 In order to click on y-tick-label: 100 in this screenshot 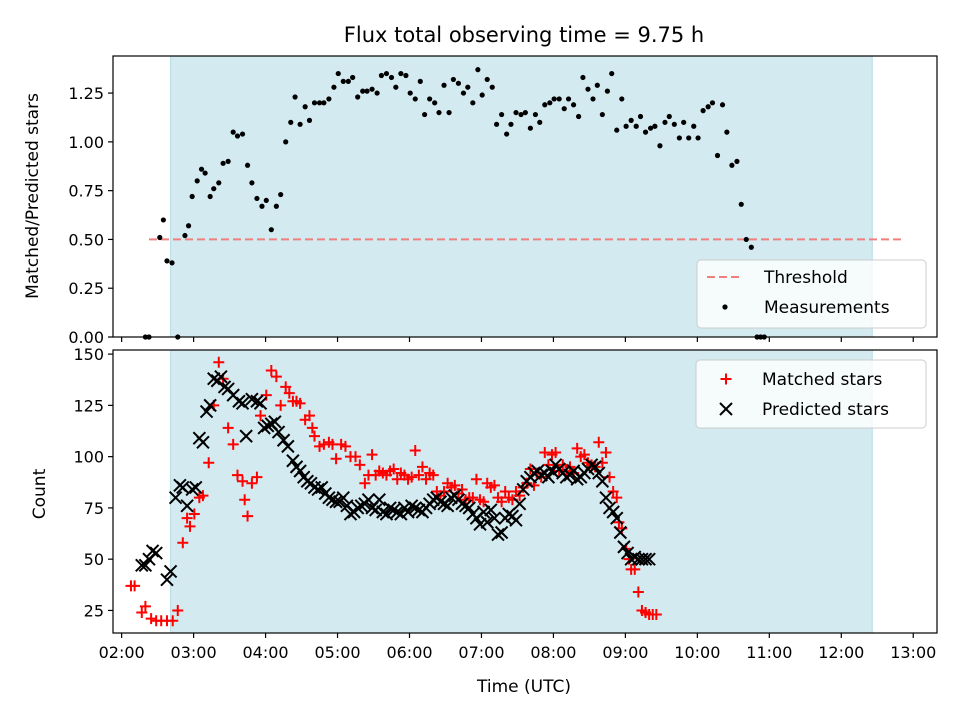, I will do `click(88, 457)`.